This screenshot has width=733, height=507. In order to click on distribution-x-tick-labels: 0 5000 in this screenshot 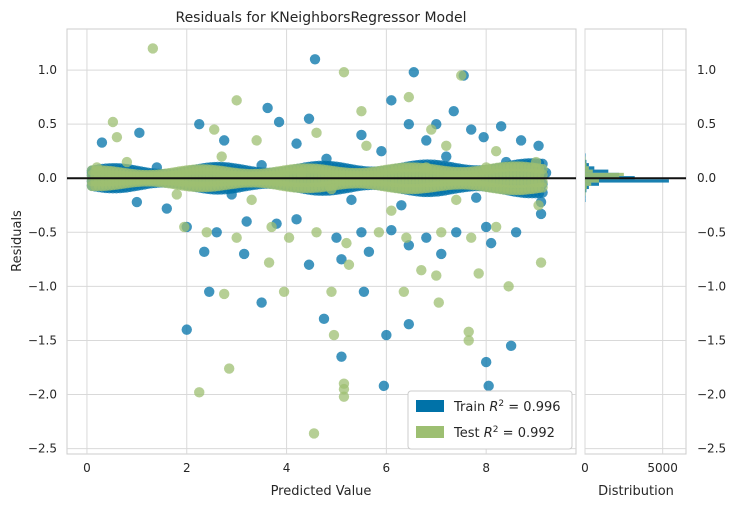, I will do `click(629, 468)`.